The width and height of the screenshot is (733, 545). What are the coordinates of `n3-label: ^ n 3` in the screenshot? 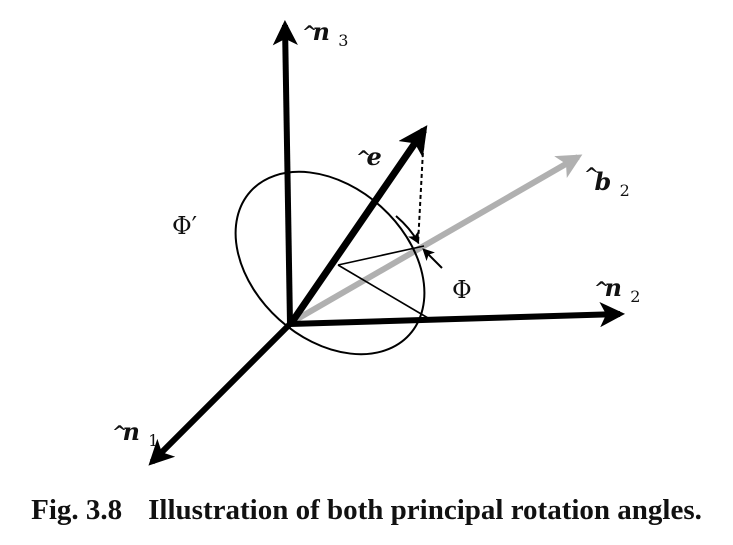 It's located at (325, 32).